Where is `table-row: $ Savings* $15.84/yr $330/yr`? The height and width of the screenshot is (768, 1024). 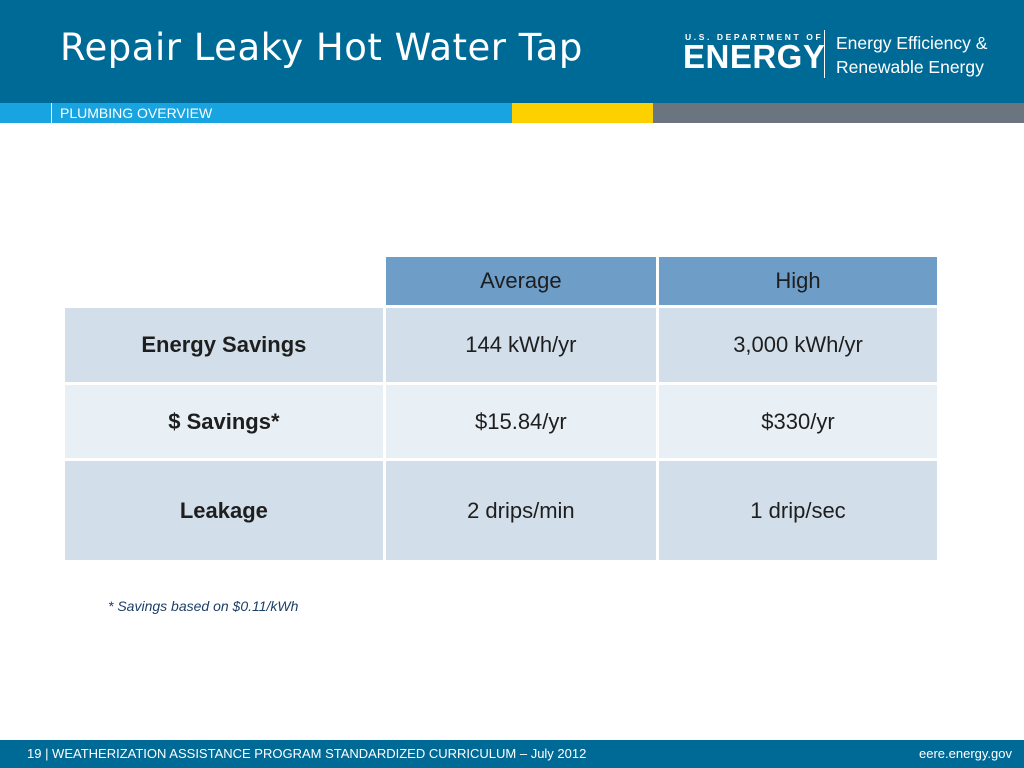
table-row: $ Savings* $15.84/yr $330/yr is located at coordinates (501, 421).